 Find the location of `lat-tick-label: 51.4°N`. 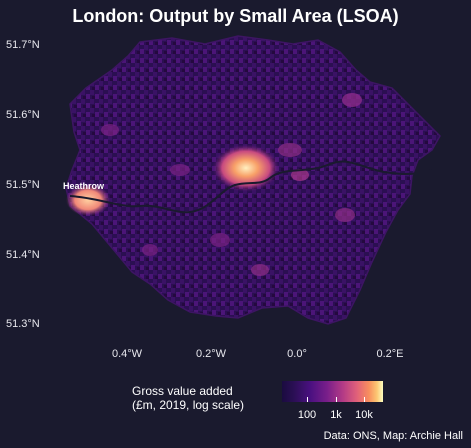

lat-tick-label: 51.4°N is located at coordinates (23, 255).